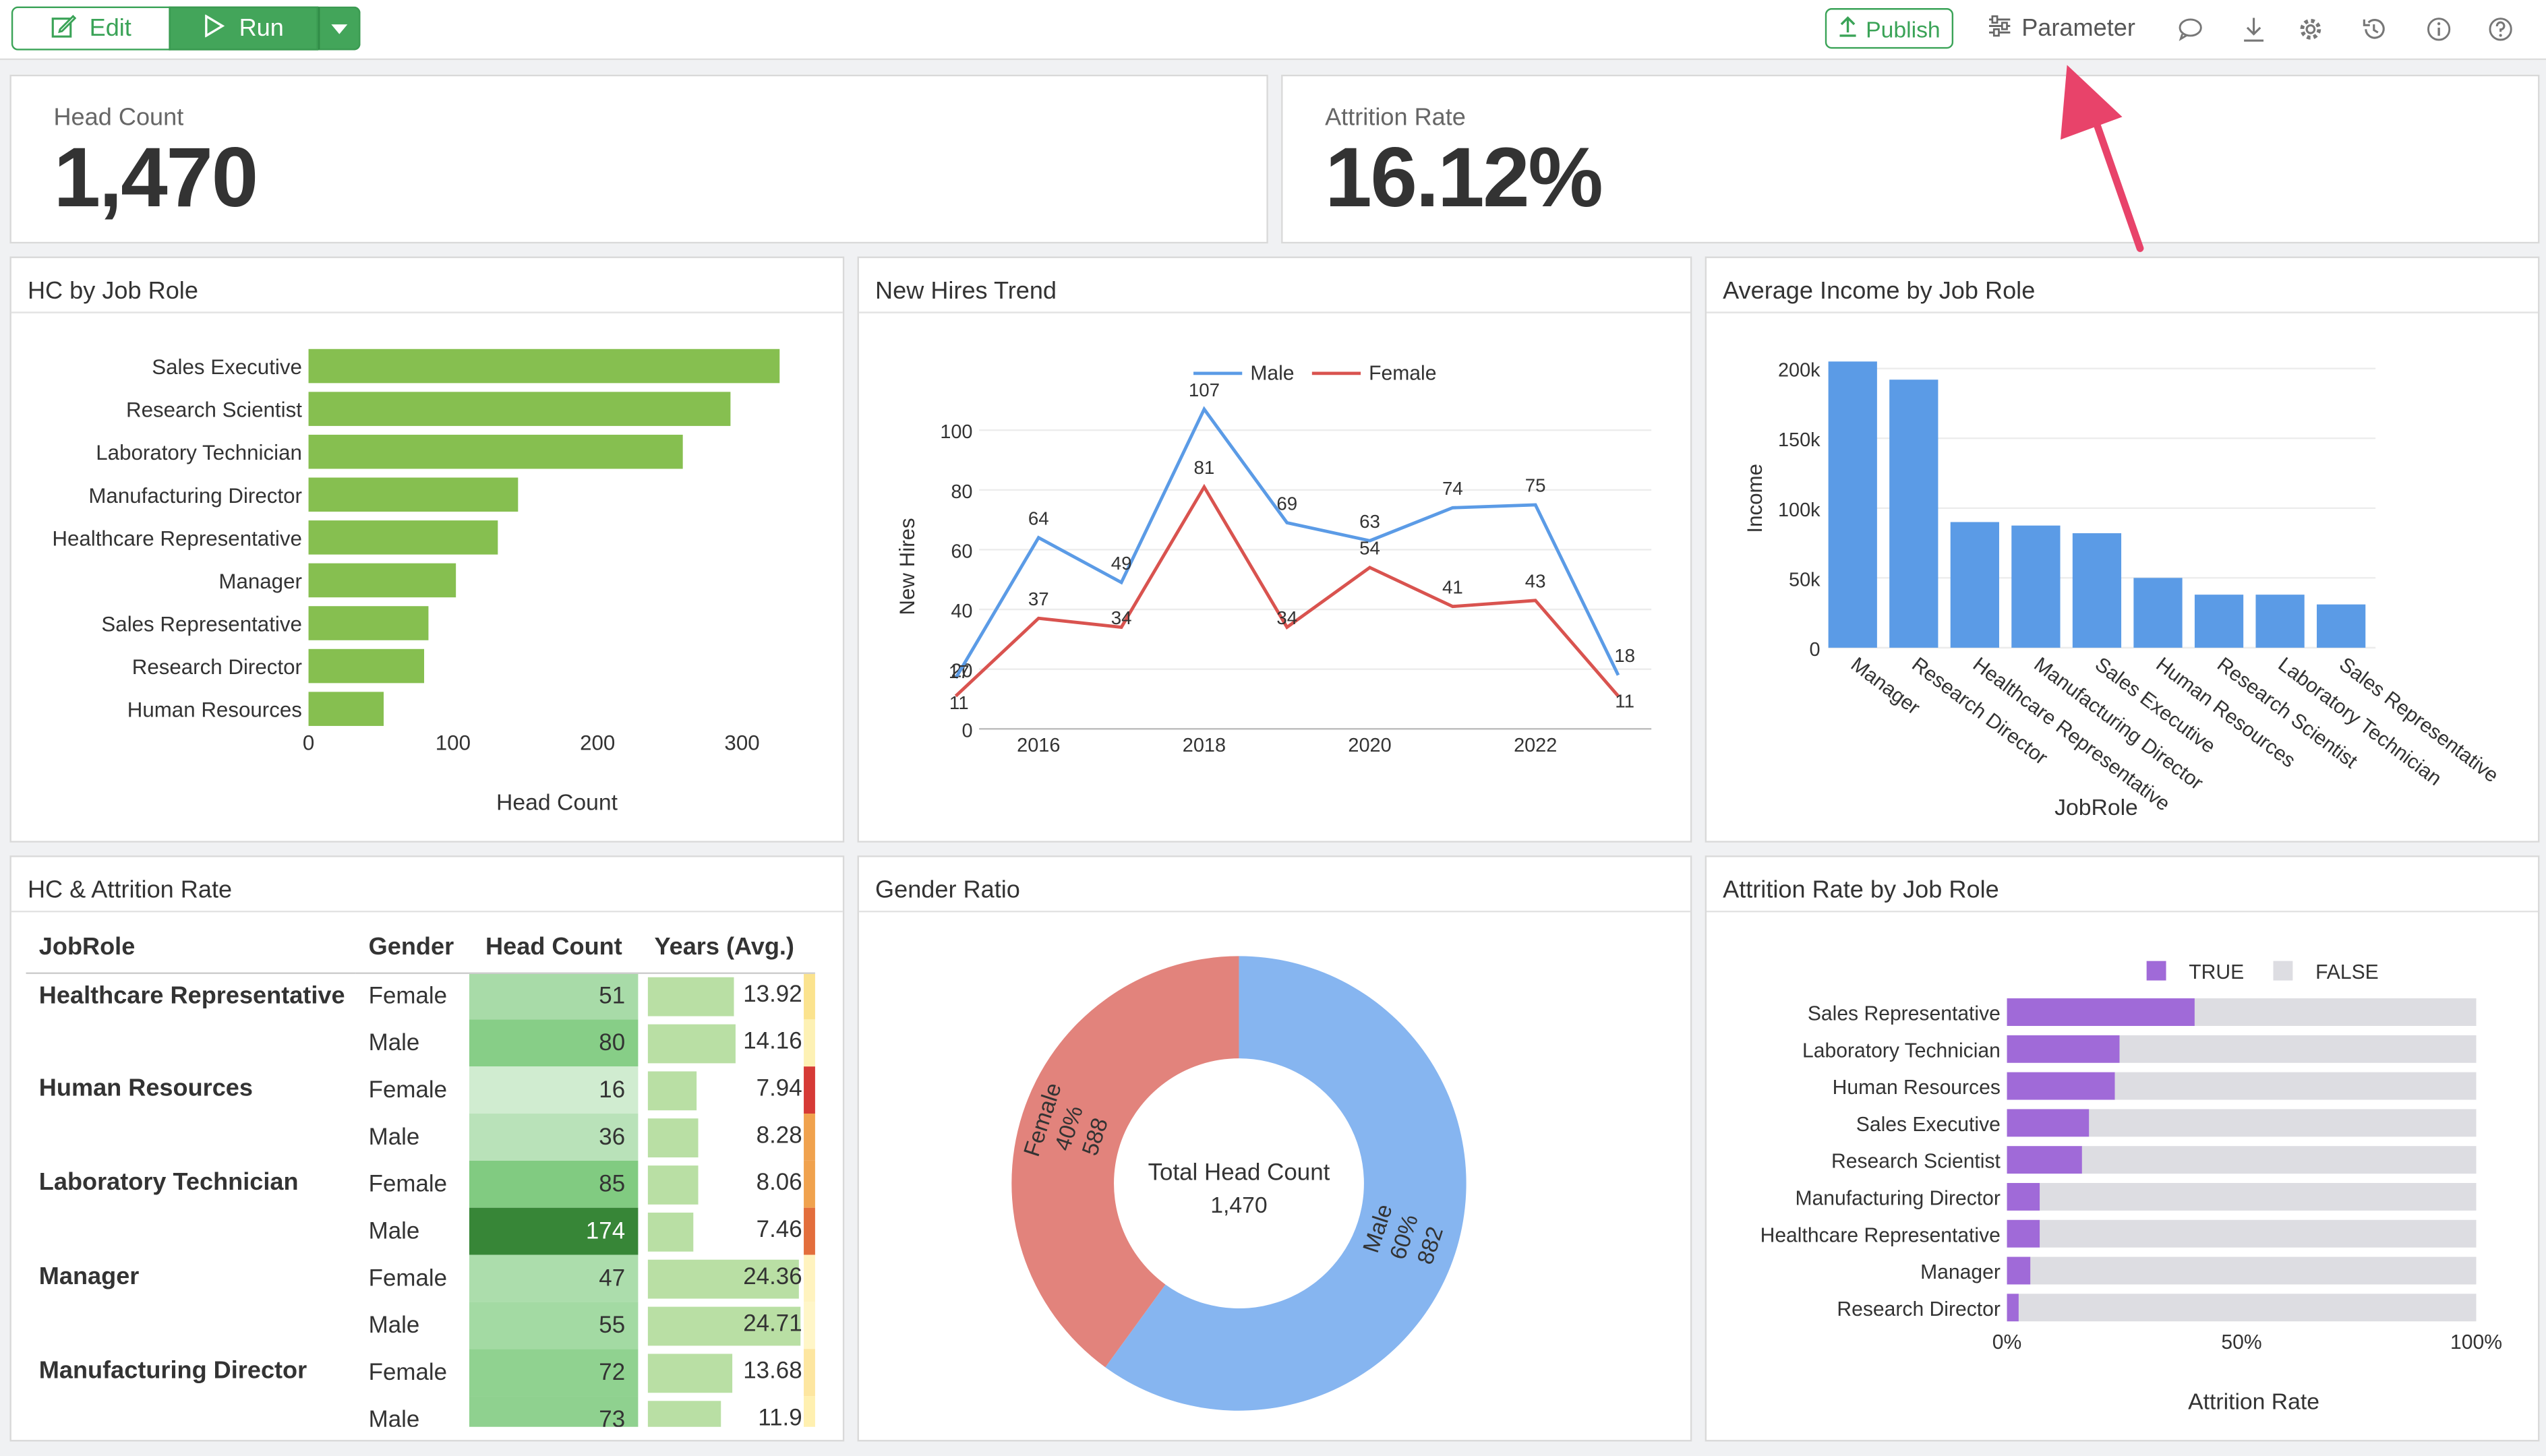 The height and width of the screenshot is (1456, 2546). I want to click on x-tick-label: 100%, so click(2476, 1342).